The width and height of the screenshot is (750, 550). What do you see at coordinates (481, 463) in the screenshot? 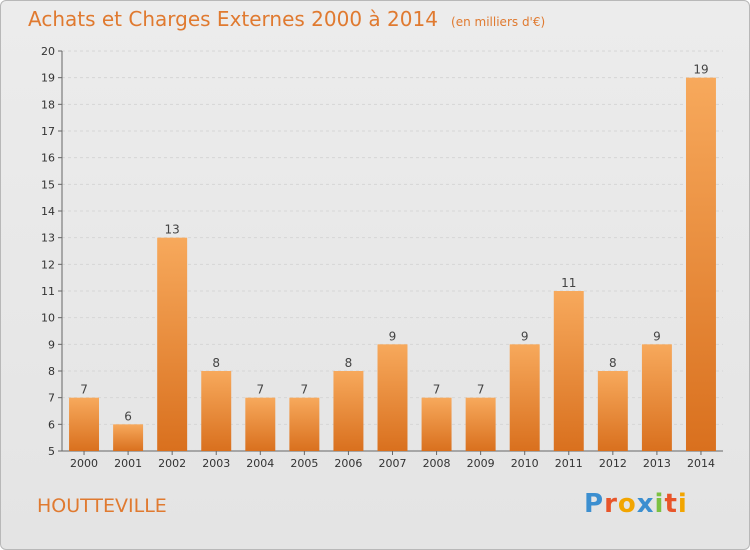
I see `x-tick-label-2009: 2009` at bounding box center [481, 463].